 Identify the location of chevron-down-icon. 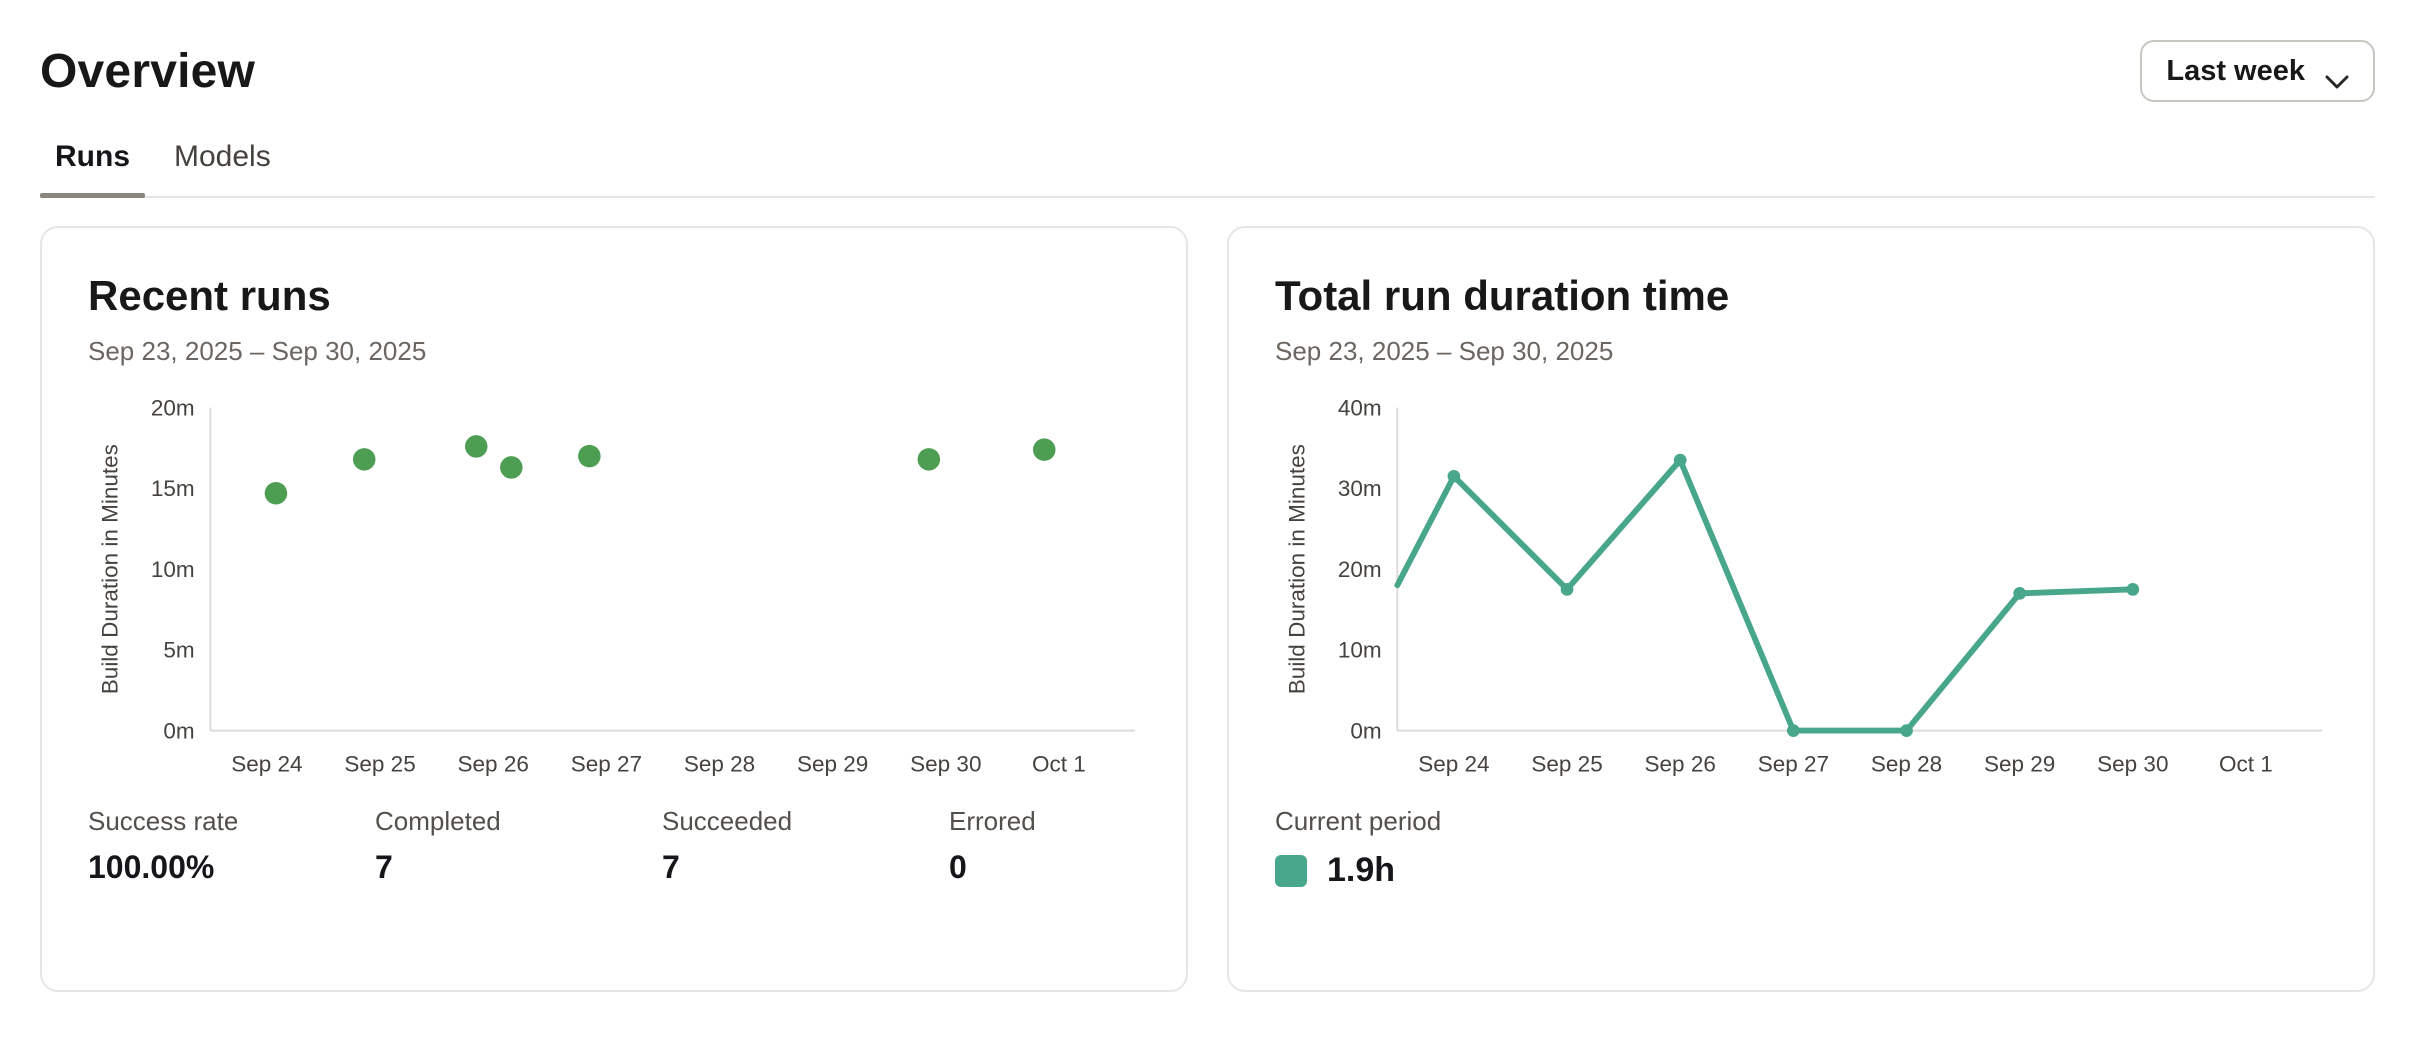
(2337, 76).